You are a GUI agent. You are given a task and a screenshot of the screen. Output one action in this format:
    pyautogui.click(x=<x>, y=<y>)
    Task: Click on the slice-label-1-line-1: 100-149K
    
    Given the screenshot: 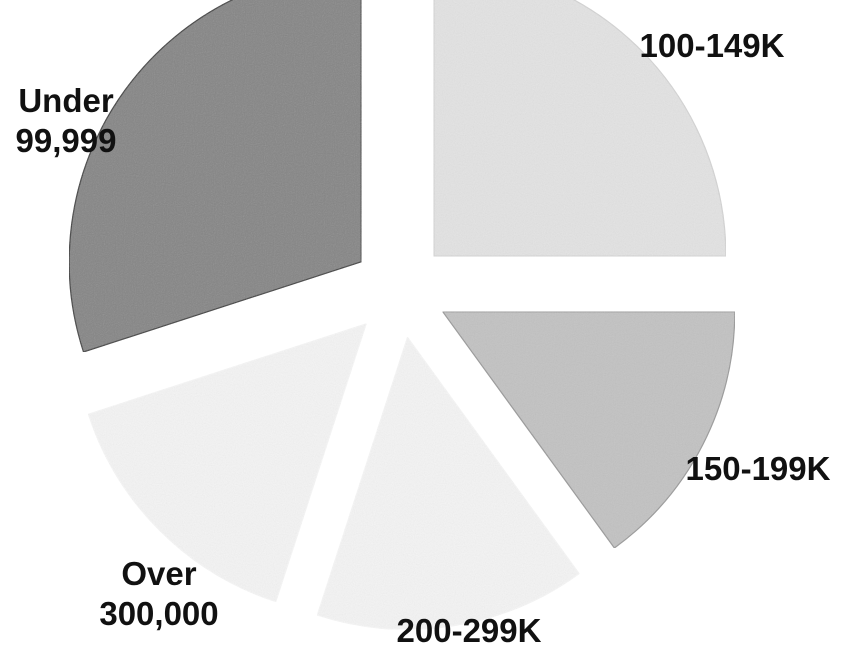 What is the action you would take?
    pyautogui.click(x=712, y=45)
    